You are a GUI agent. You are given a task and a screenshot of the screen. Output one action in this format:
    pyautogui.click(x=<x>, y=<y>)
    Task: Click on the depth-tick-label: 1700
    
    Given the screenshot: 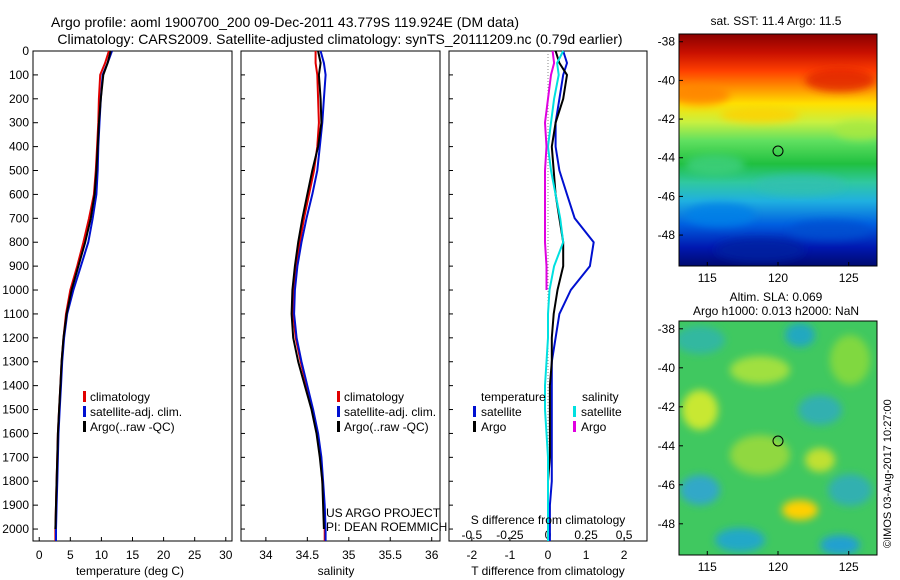 What is the action you would take?
    pyautogui.click(x=15, y=457)
    